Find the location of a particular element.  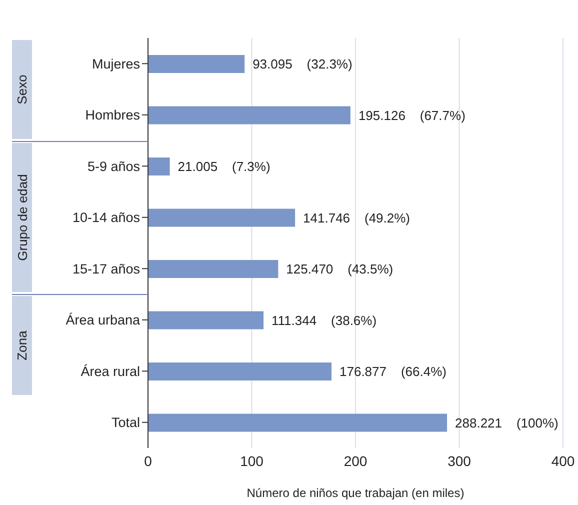

data-label: 288.221 (100%) is located at coordinates (506, 422).